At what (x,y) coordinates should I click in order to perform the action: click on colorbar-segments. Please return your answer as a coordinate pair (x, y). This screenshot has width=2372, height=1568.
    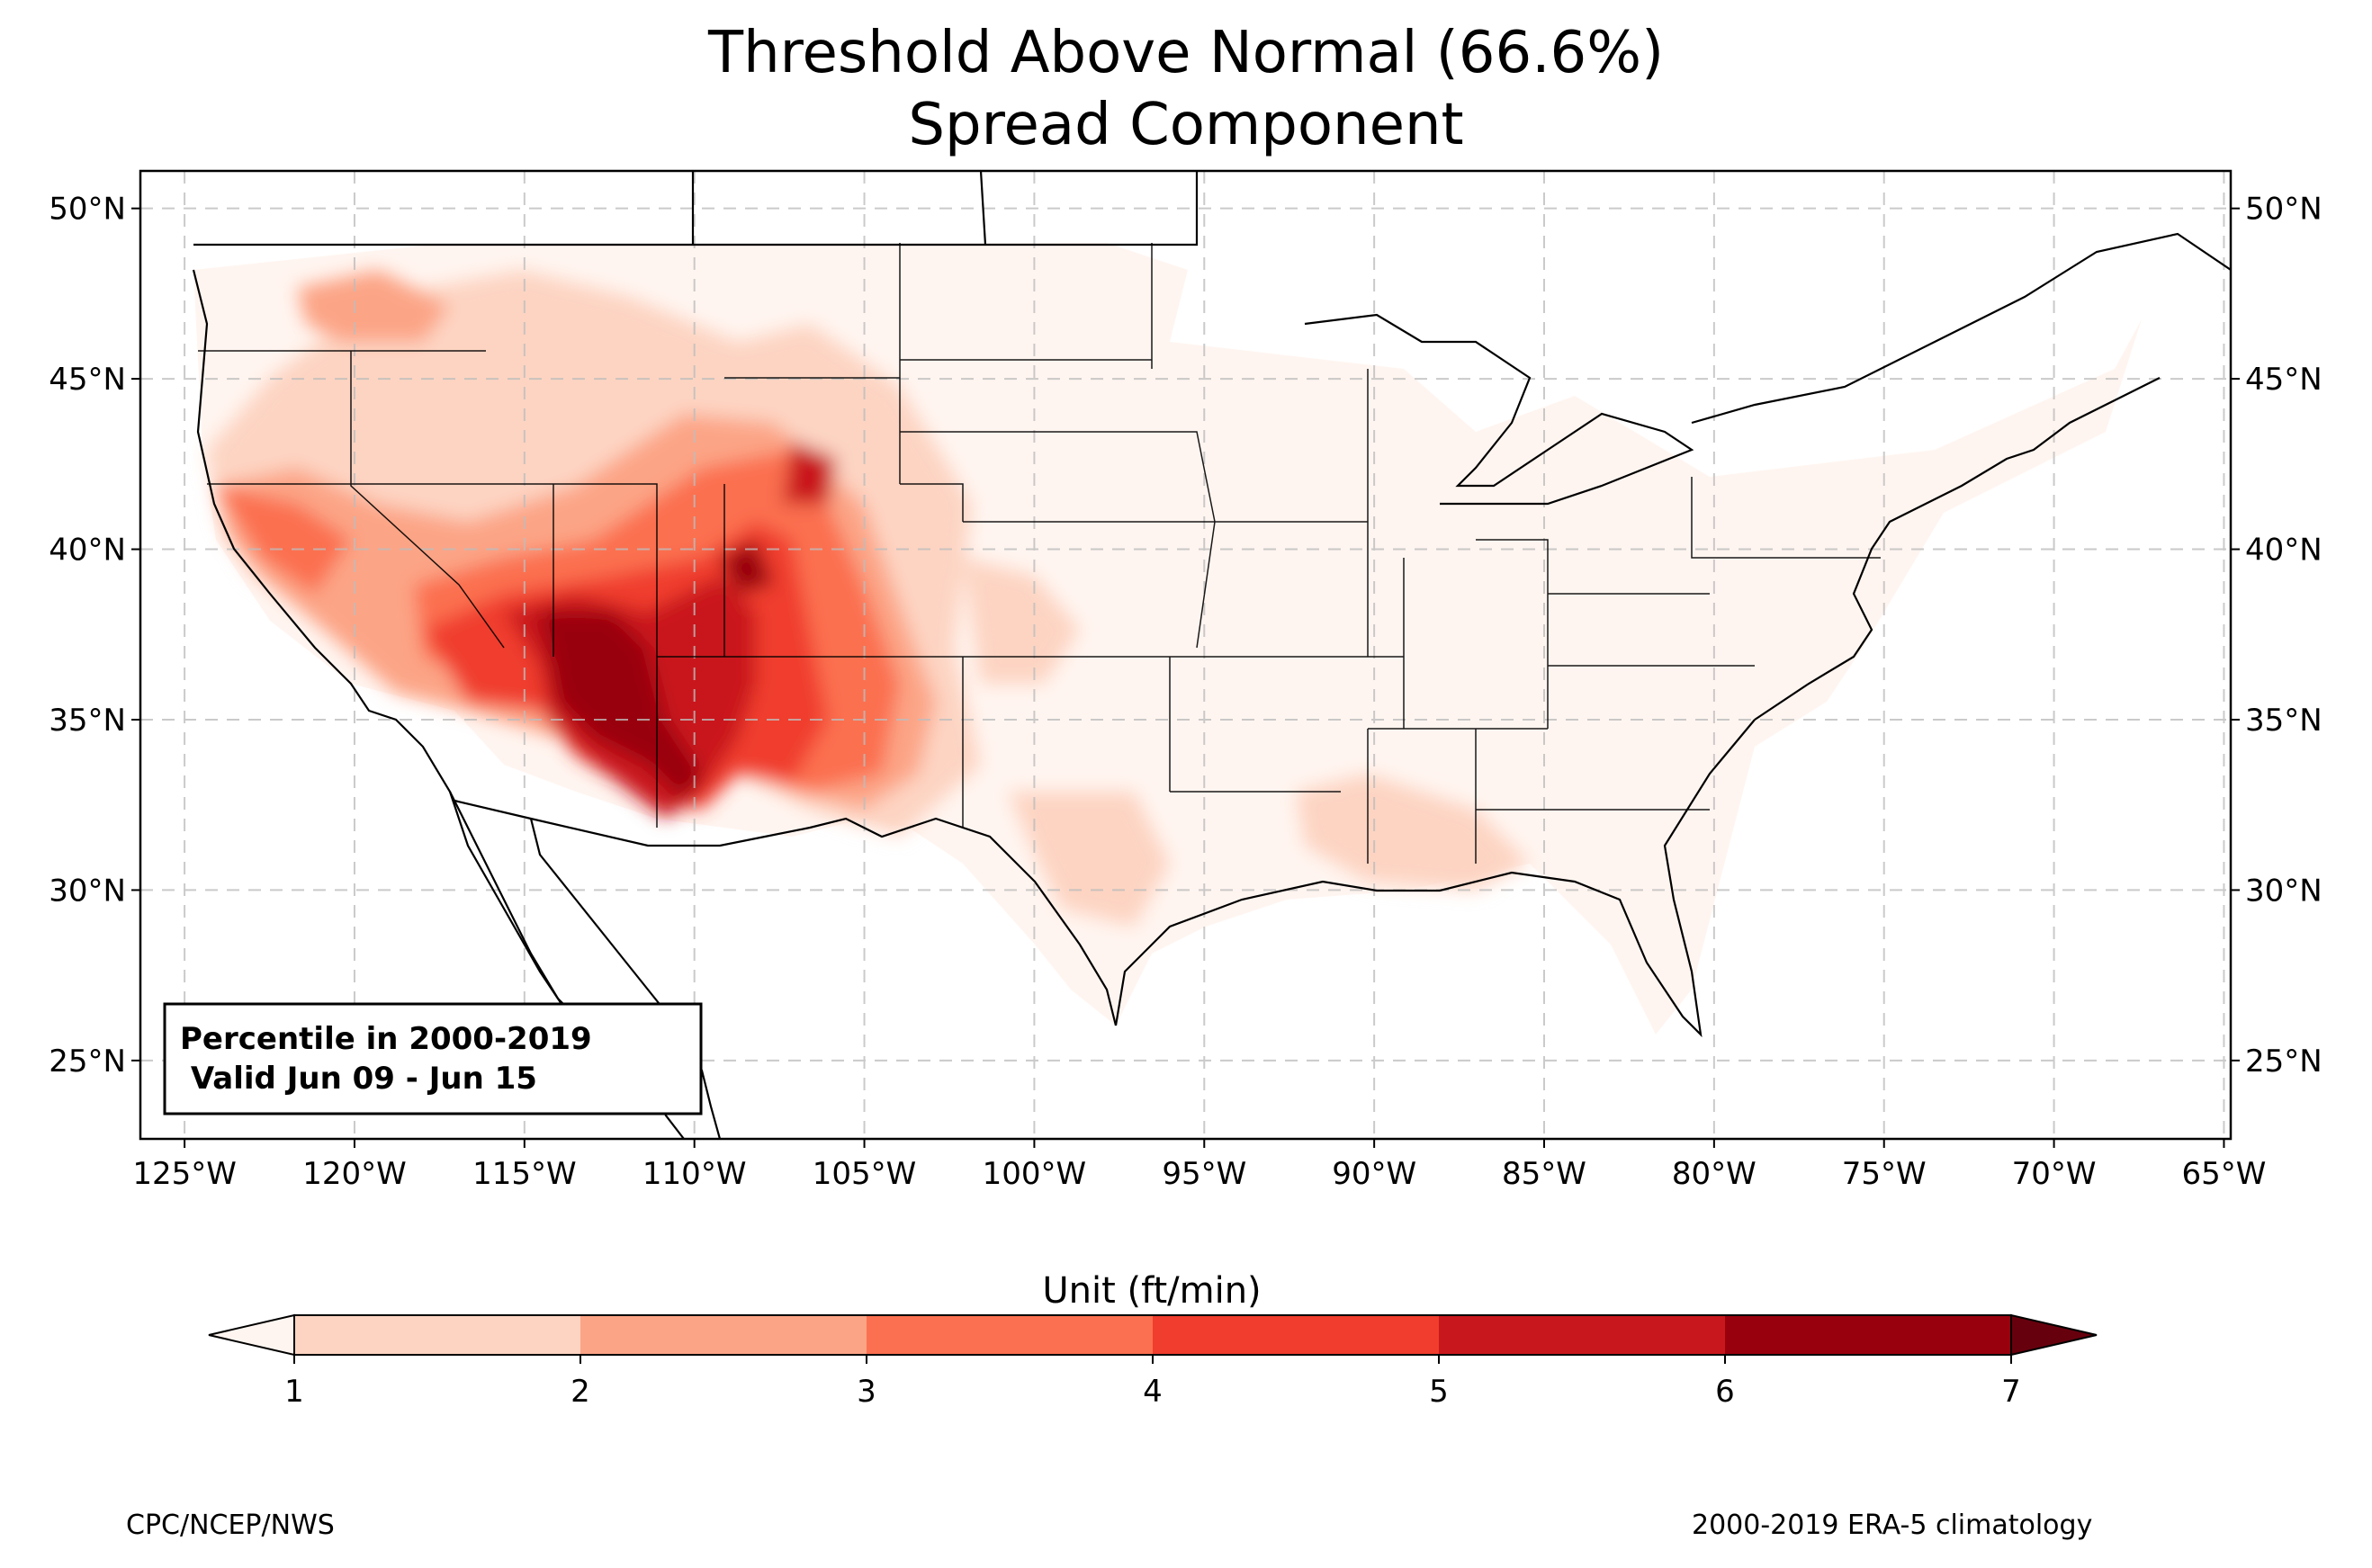
    Looking at the image, I should click on (1153, 1335).